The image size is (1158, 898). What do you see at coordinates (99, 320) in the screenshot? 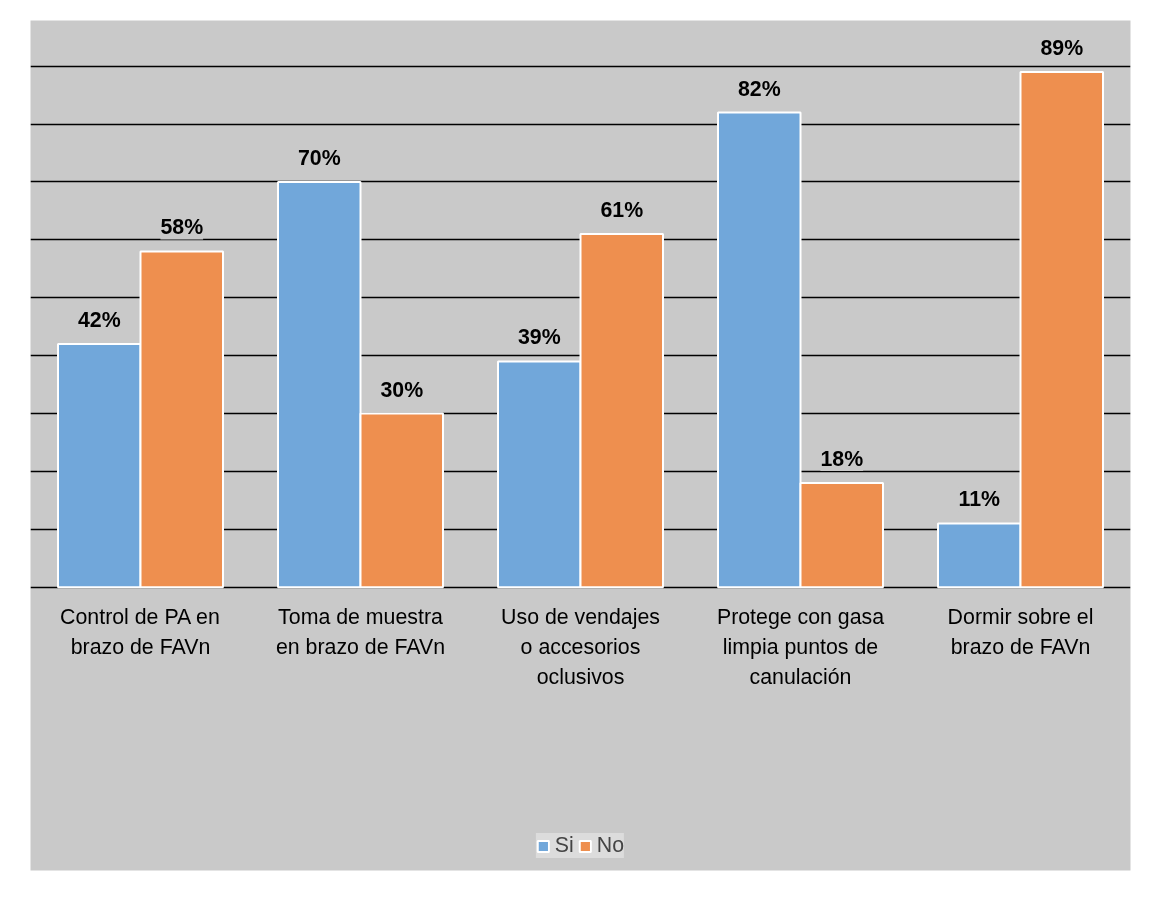
I see `data-label: 42%` at bounding box center [99, 320].